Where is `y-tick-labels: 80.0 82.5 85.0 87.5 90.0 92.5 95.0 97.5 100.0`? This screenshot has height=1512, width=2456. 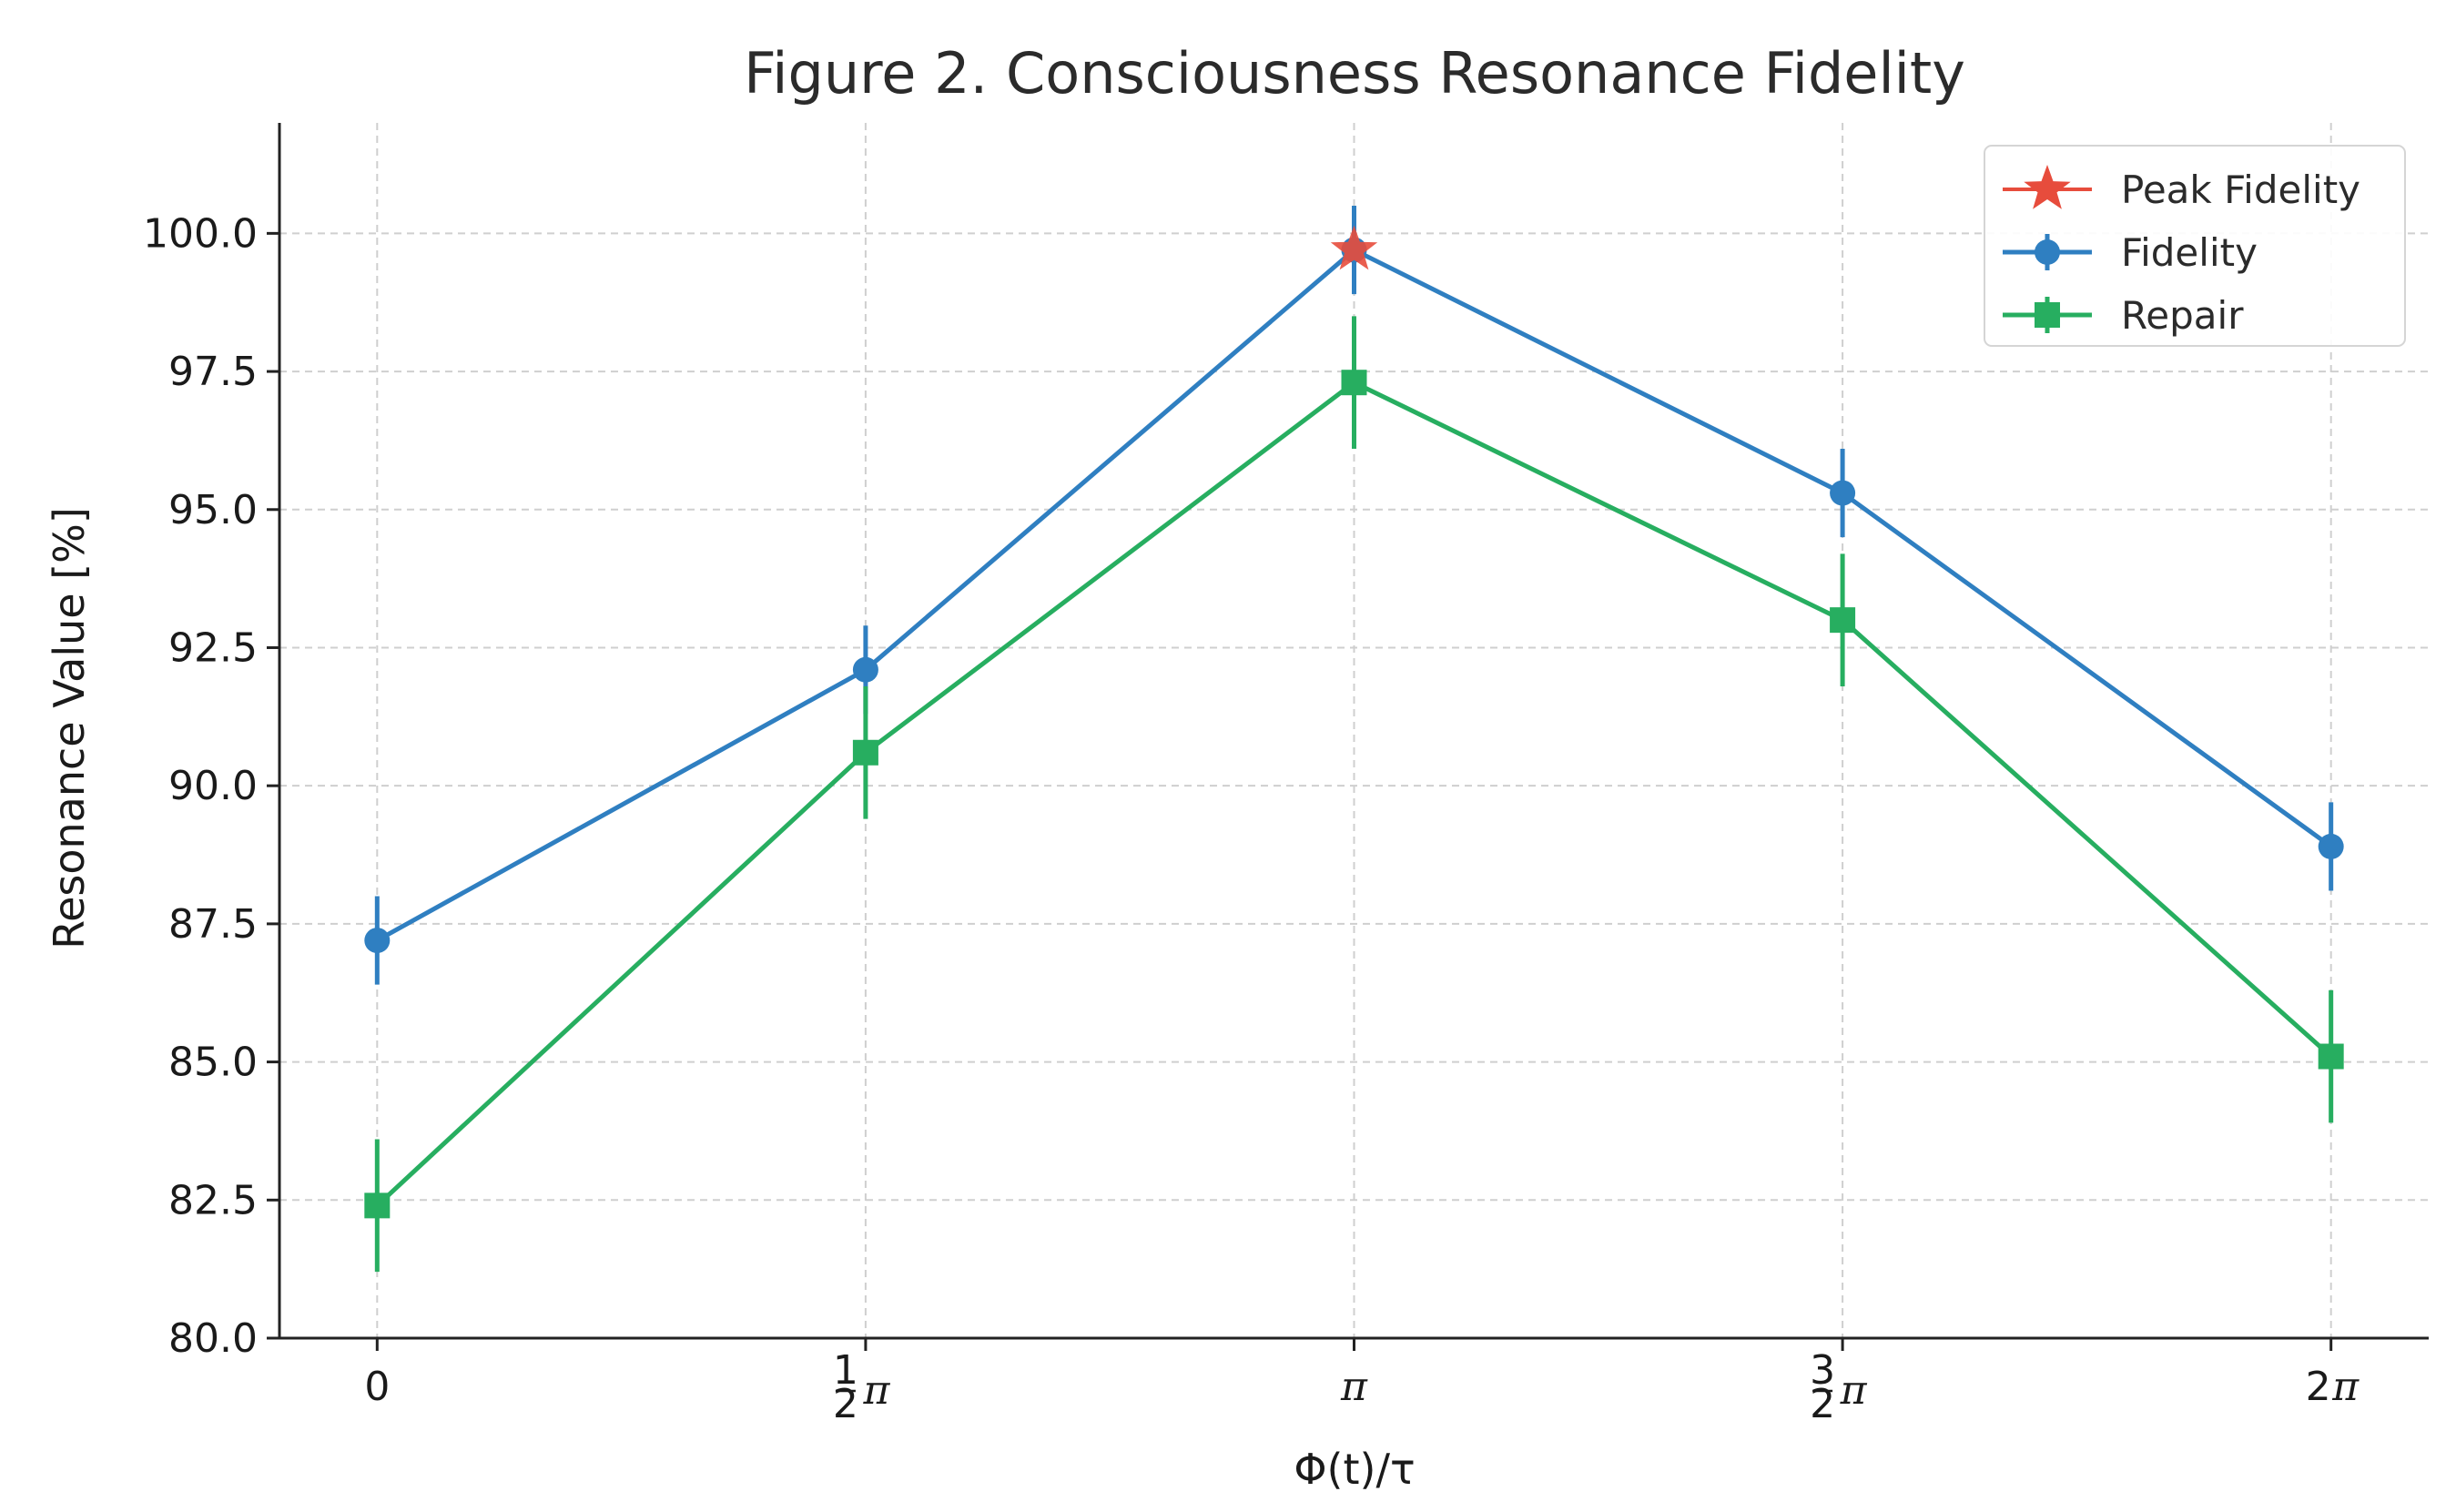
y-tick-labels: 80.0 82.5 85.0 87.5 90.0 92.5 95.0 97.5 100.0 is located at coordinates (200, 786).